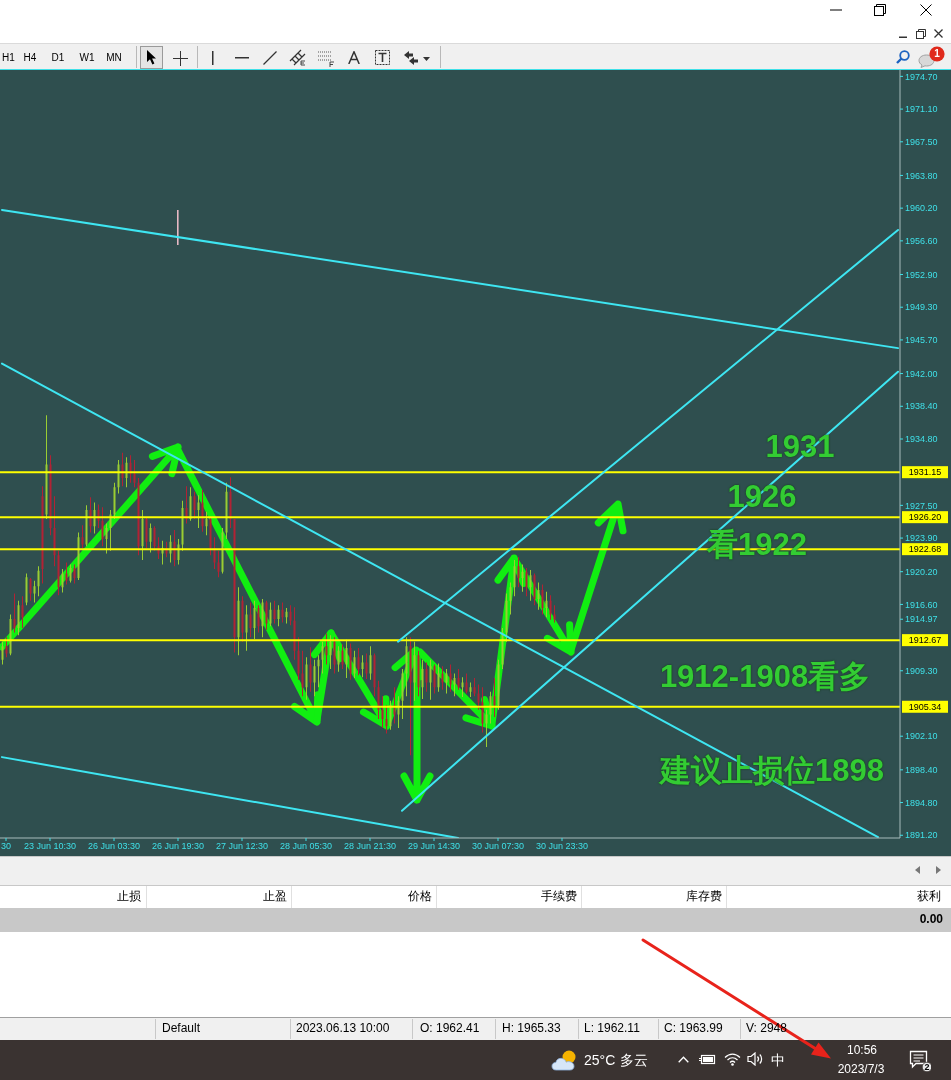  I want to click on y-tick-label: 1894.80, so click(921, 802).